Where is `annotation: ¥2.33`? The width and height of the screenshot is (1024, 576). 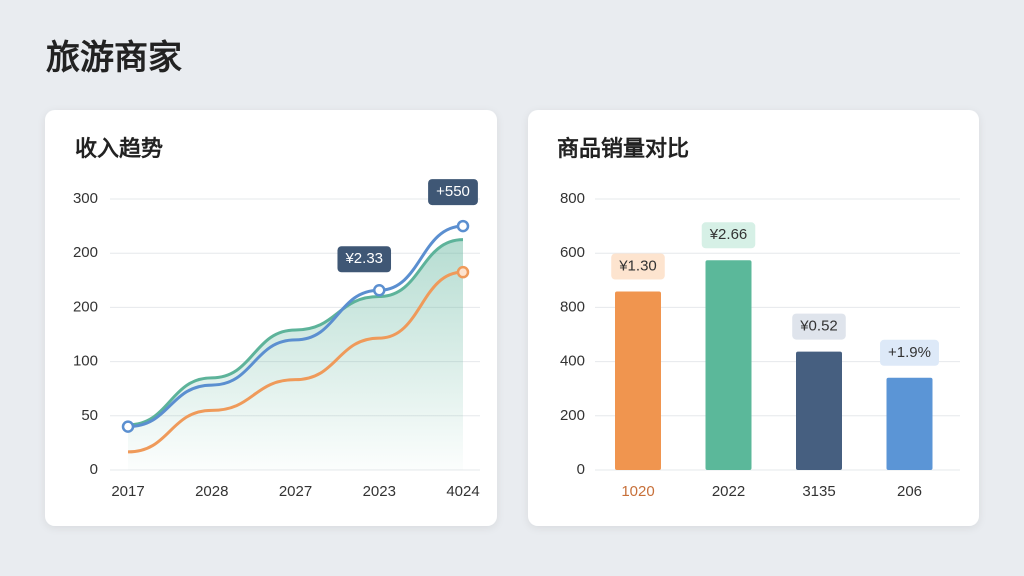 annotation: ¥2.33 is located at coordinates (363, 258).